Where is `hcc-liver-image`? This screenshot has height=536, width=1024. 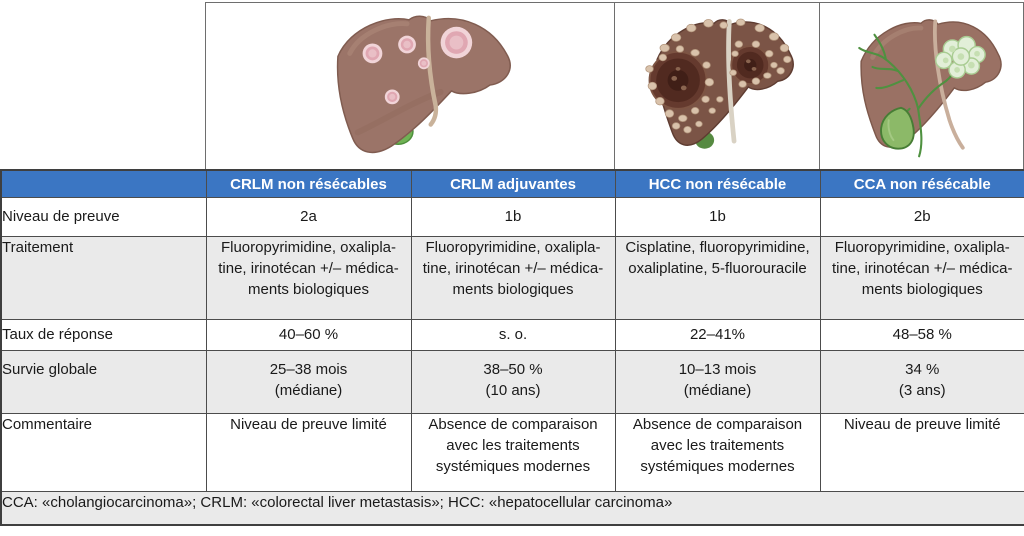
hcc-liver-image is located at coordinates (716, 86).